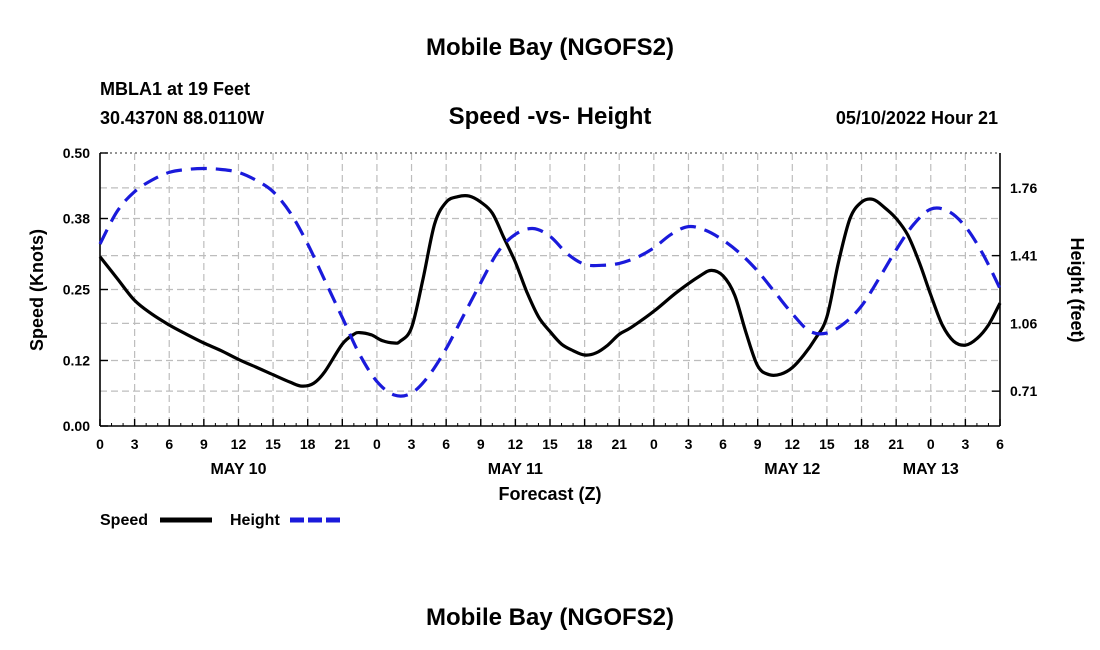 This screenshot has height=650, width=1100. What do you see at coordinates (1023, 391) in the screenshot?
I see `y2-tick-label: 0.71` at bounding box center [1023, 391].